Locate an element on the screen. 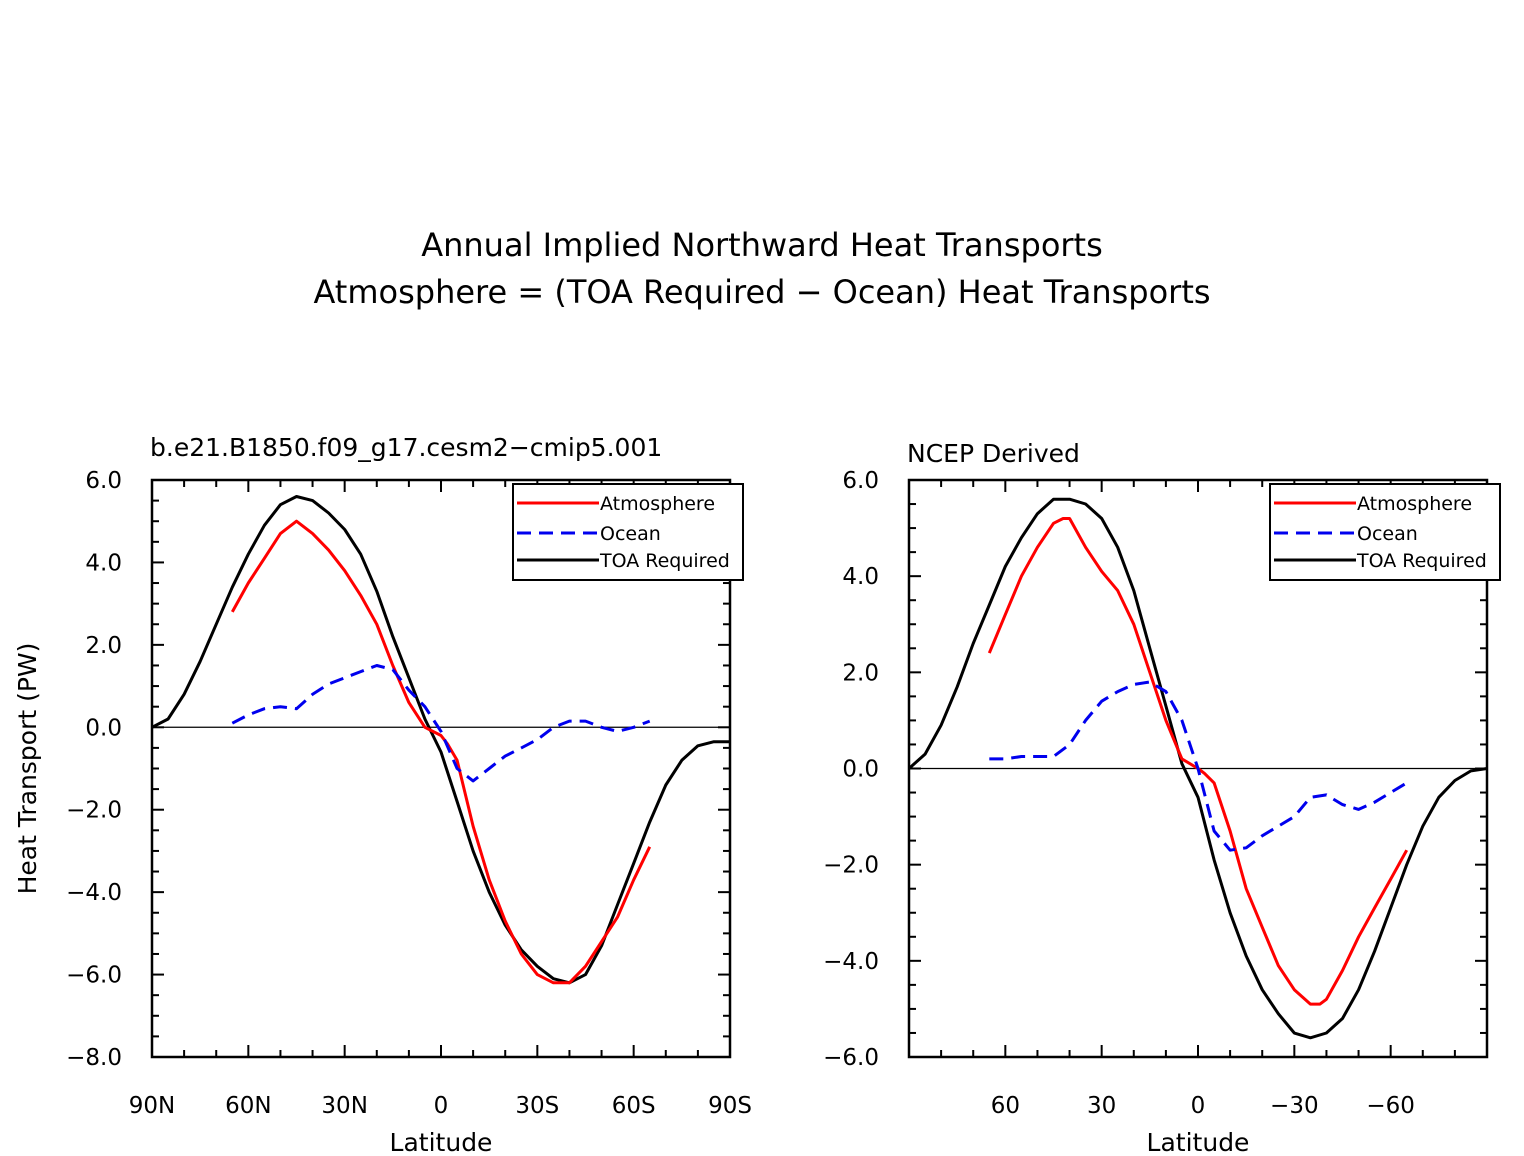  x-tick-label: 30N is located at coordinates (344, 1106).